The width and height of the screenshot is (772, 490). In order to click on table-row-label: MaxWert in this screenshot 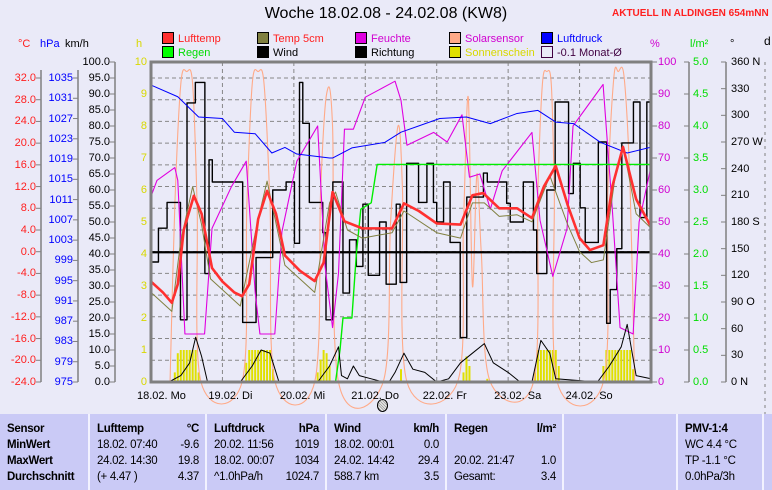, I will do `click(30, 461)`.